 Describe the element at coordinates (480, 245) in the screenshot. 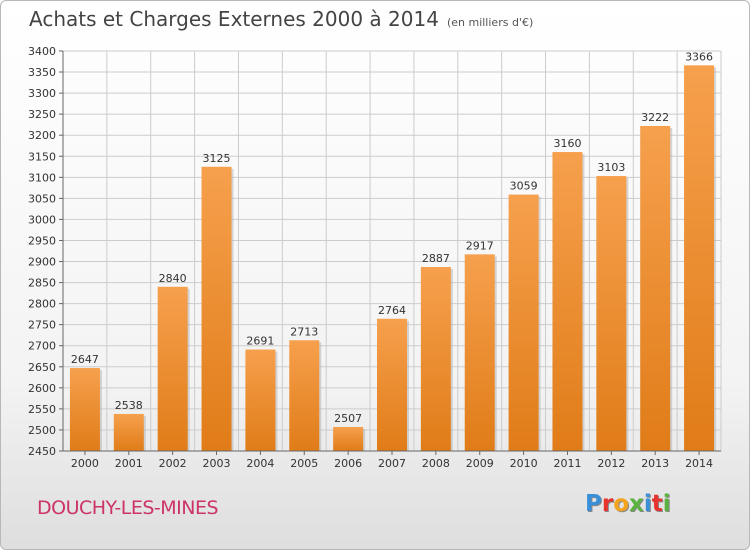

I see `data-label: 2917` at that location.